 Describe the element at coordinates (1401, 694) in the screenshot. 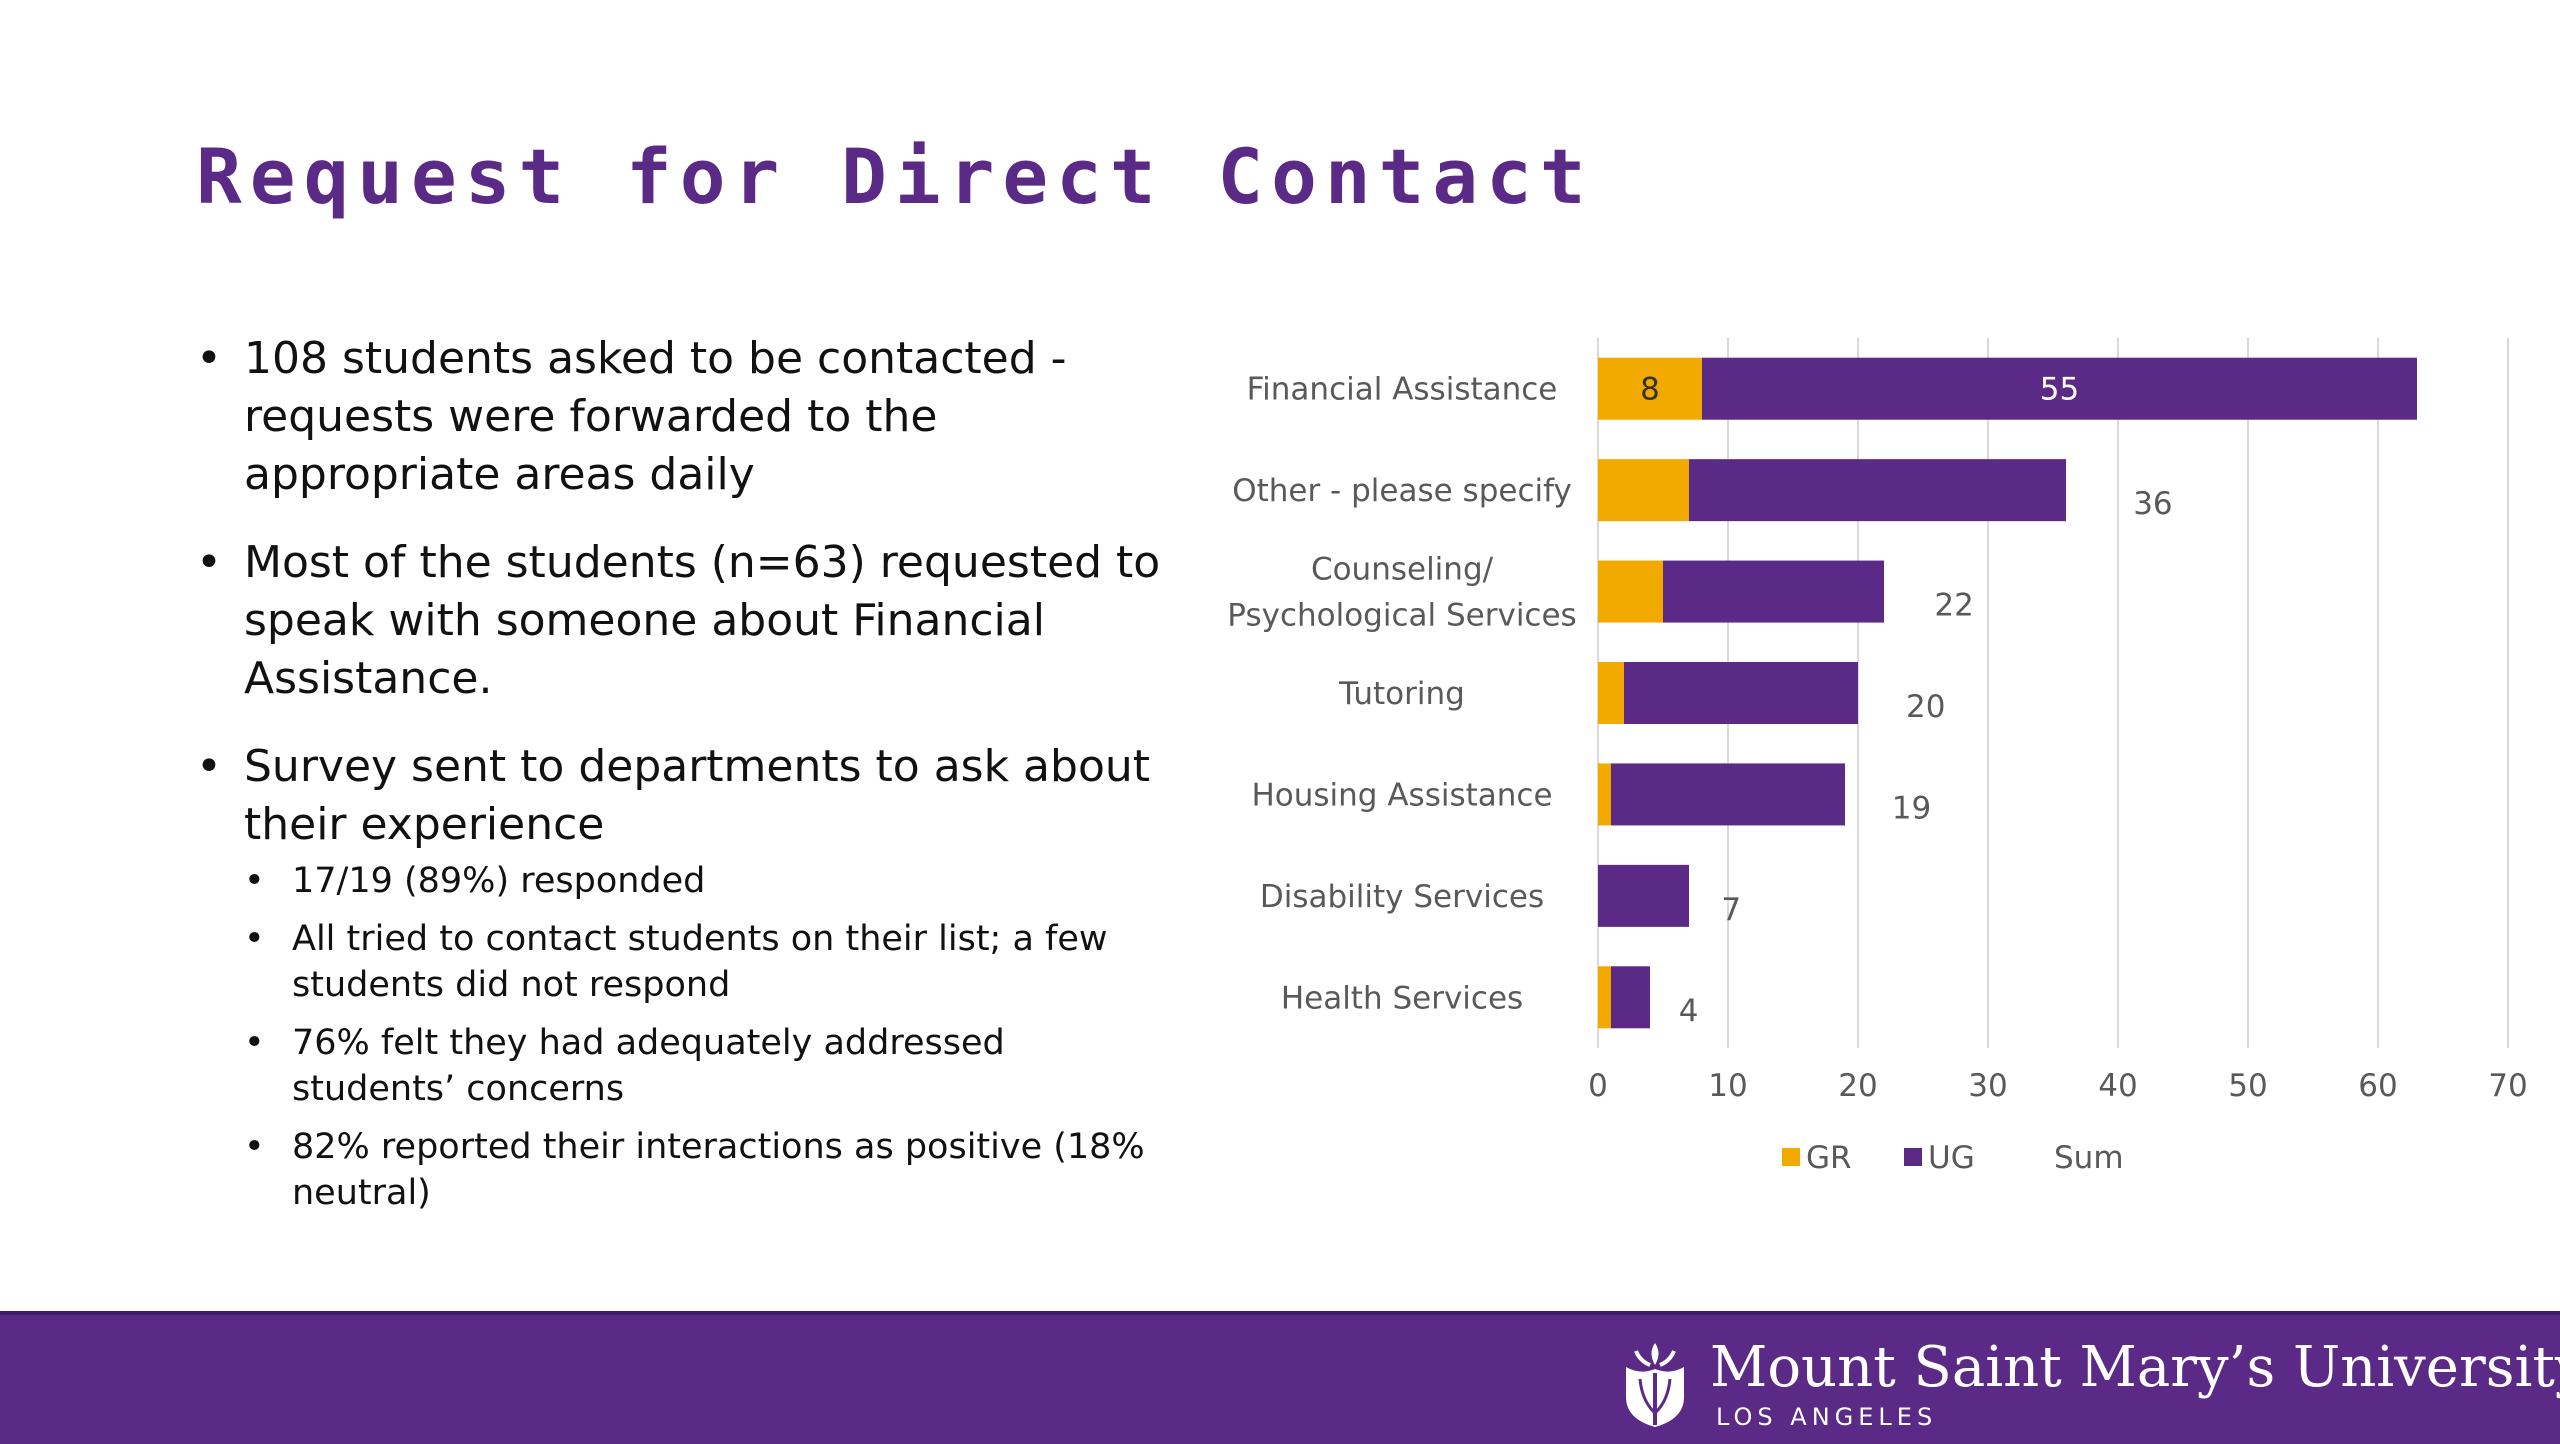

I see `category-label: Tutoring` at that location.